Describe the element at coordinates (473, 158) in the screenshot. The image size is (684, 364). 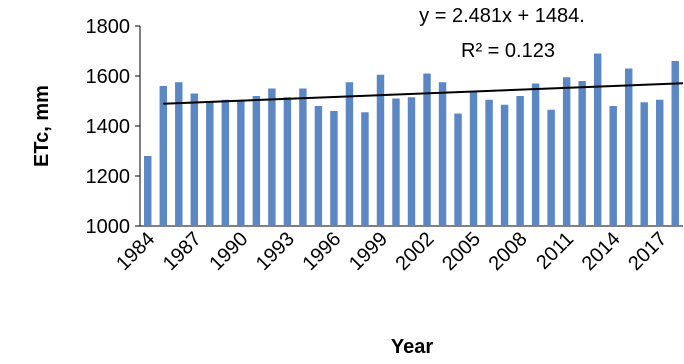
I see `bar-2005` at that location.